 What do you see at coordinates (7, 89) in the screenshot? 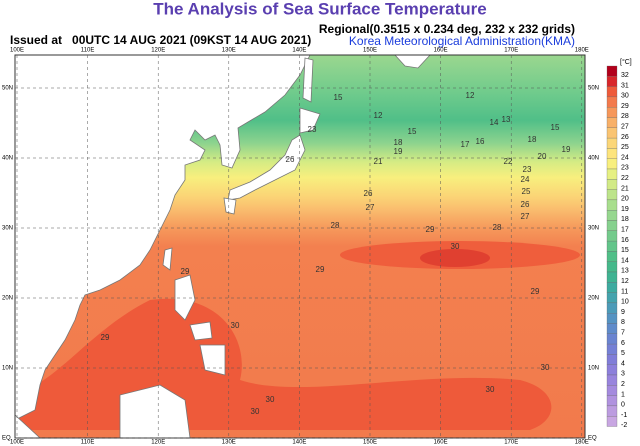
I see `lat-label: 50N` at bounding box center [7, 89].